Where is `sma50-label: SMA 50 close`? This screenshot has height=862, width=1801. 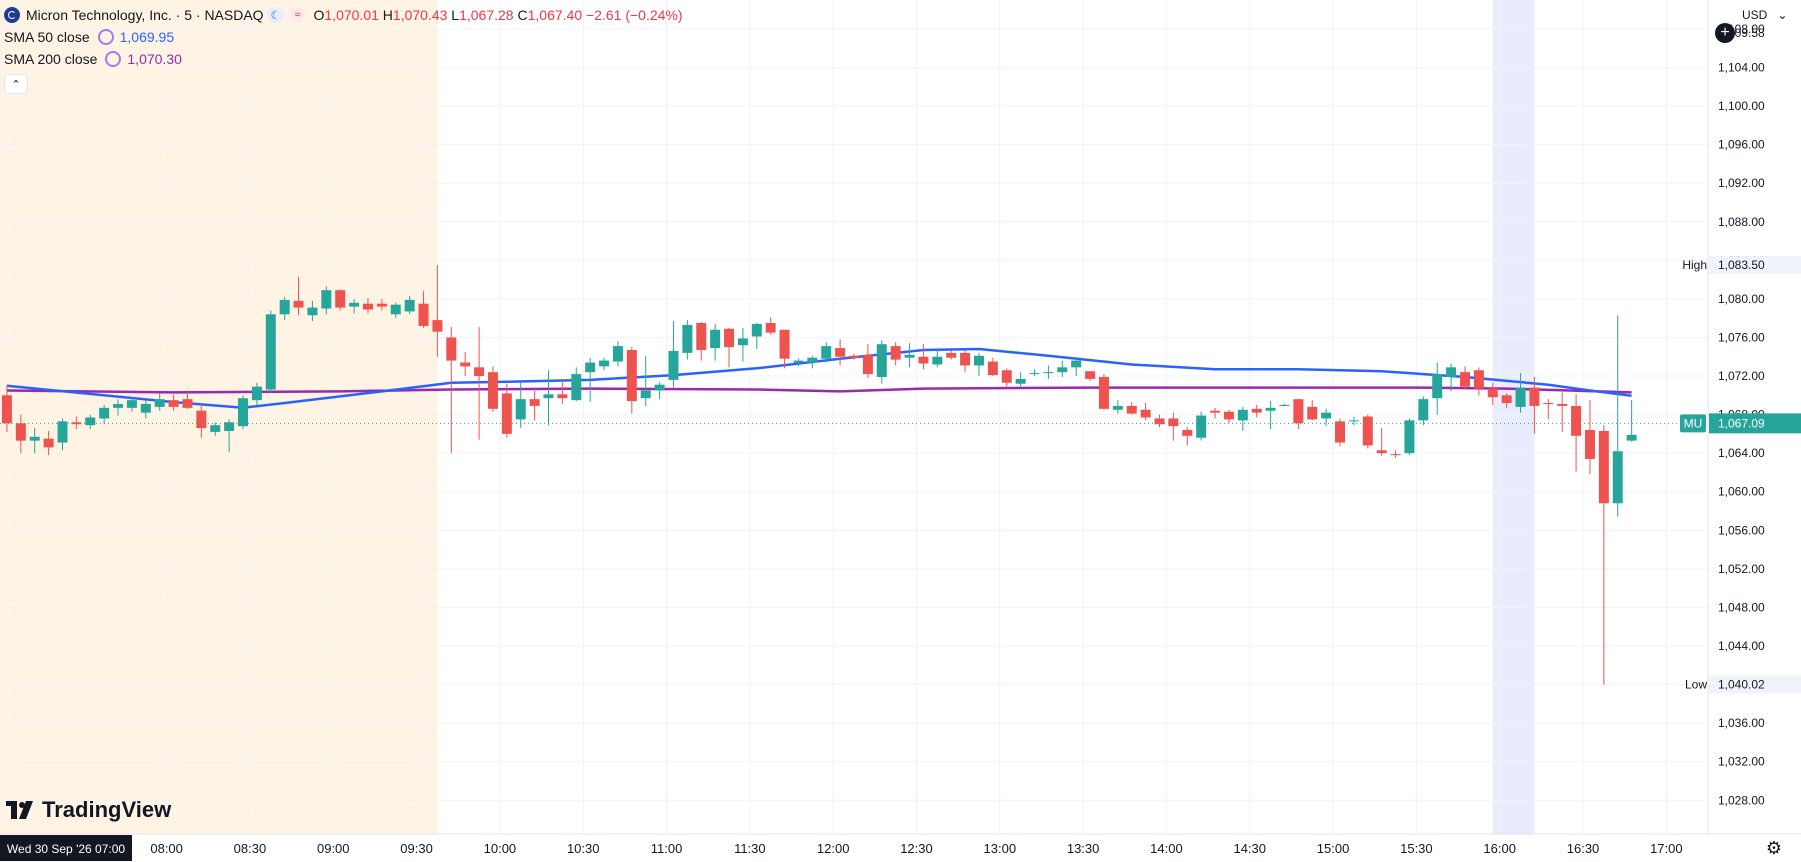
sma50-label: SMA 50 close is located at coordinates (47, 37).